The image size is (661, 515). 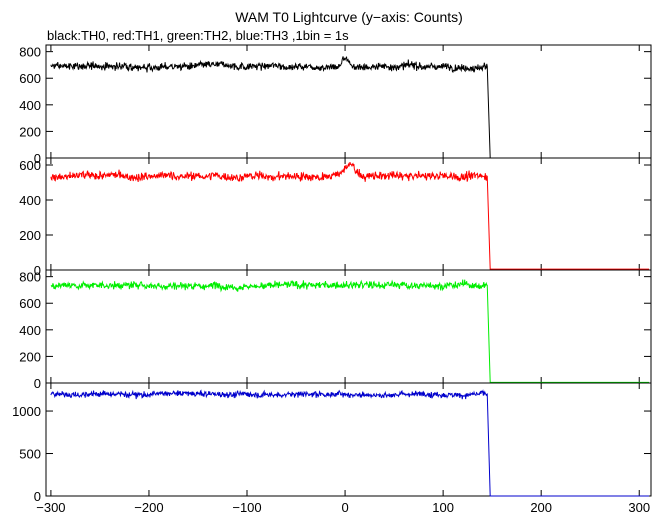 What do you see at coordinates (443, 507) in the screenshot?
I see `x-tick-label: 100` at bounding box center [443, 507].